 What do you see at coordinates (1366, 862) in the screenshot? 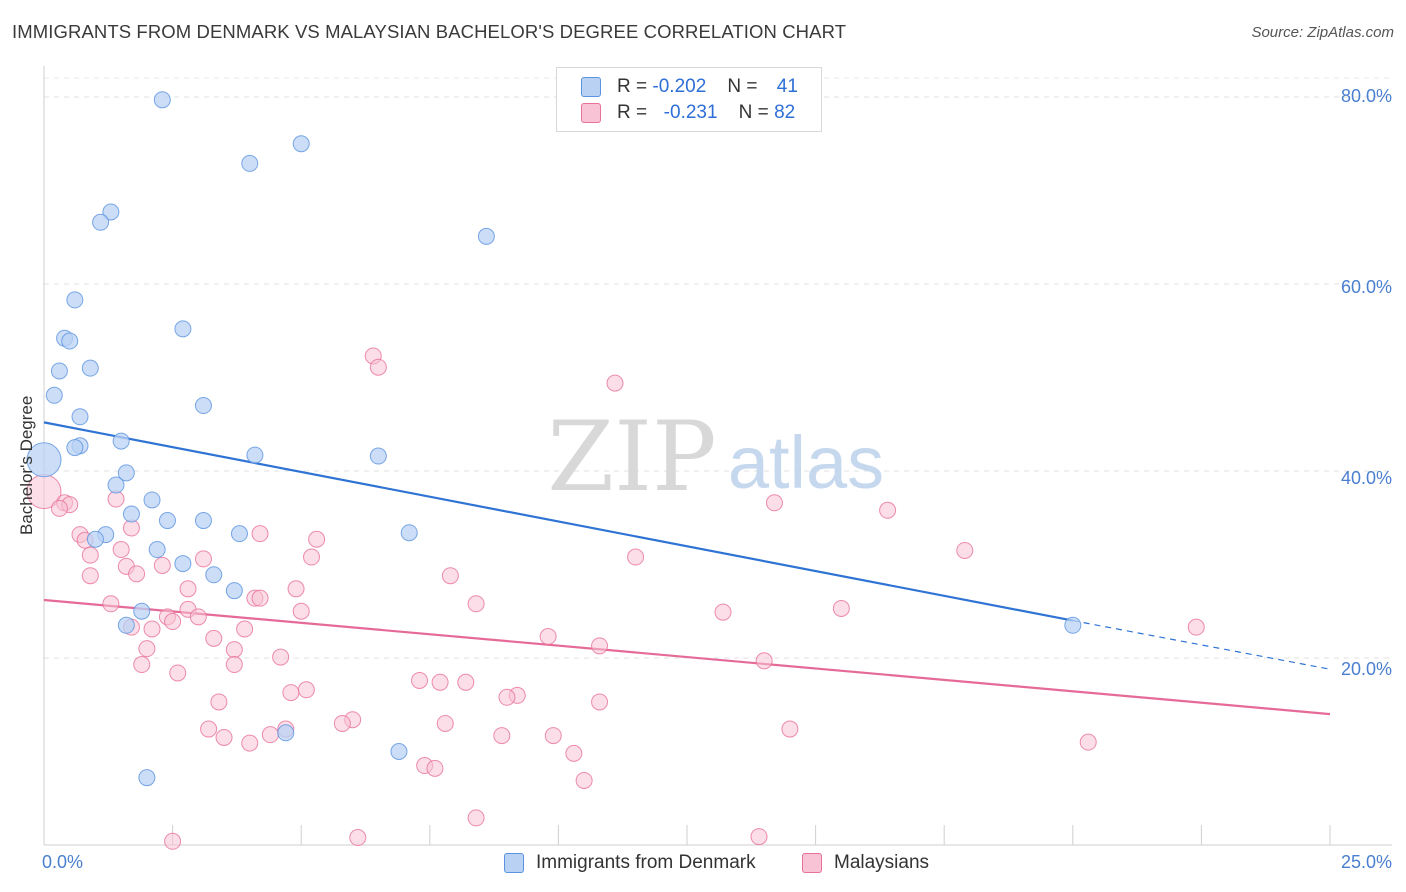
I see `x-tick-label: 25.0%` at bounding box center [1366, 862].